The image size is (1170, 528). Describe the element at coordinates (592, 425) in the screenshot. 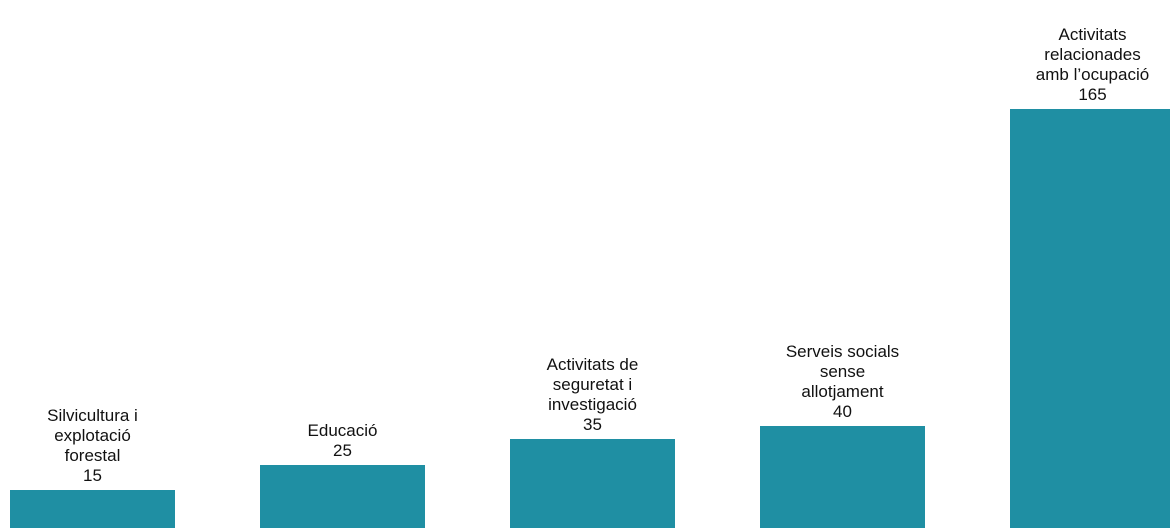

I see `value-label: 35` at that location.